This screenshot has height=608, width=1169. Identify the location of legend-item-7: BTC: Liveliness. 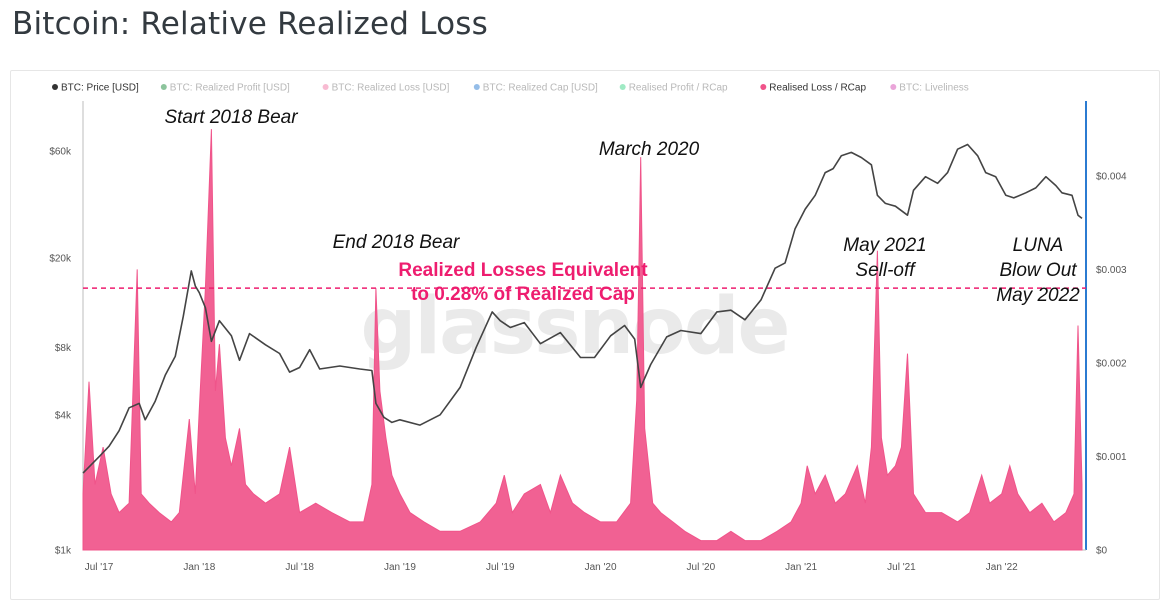
(929, 88).